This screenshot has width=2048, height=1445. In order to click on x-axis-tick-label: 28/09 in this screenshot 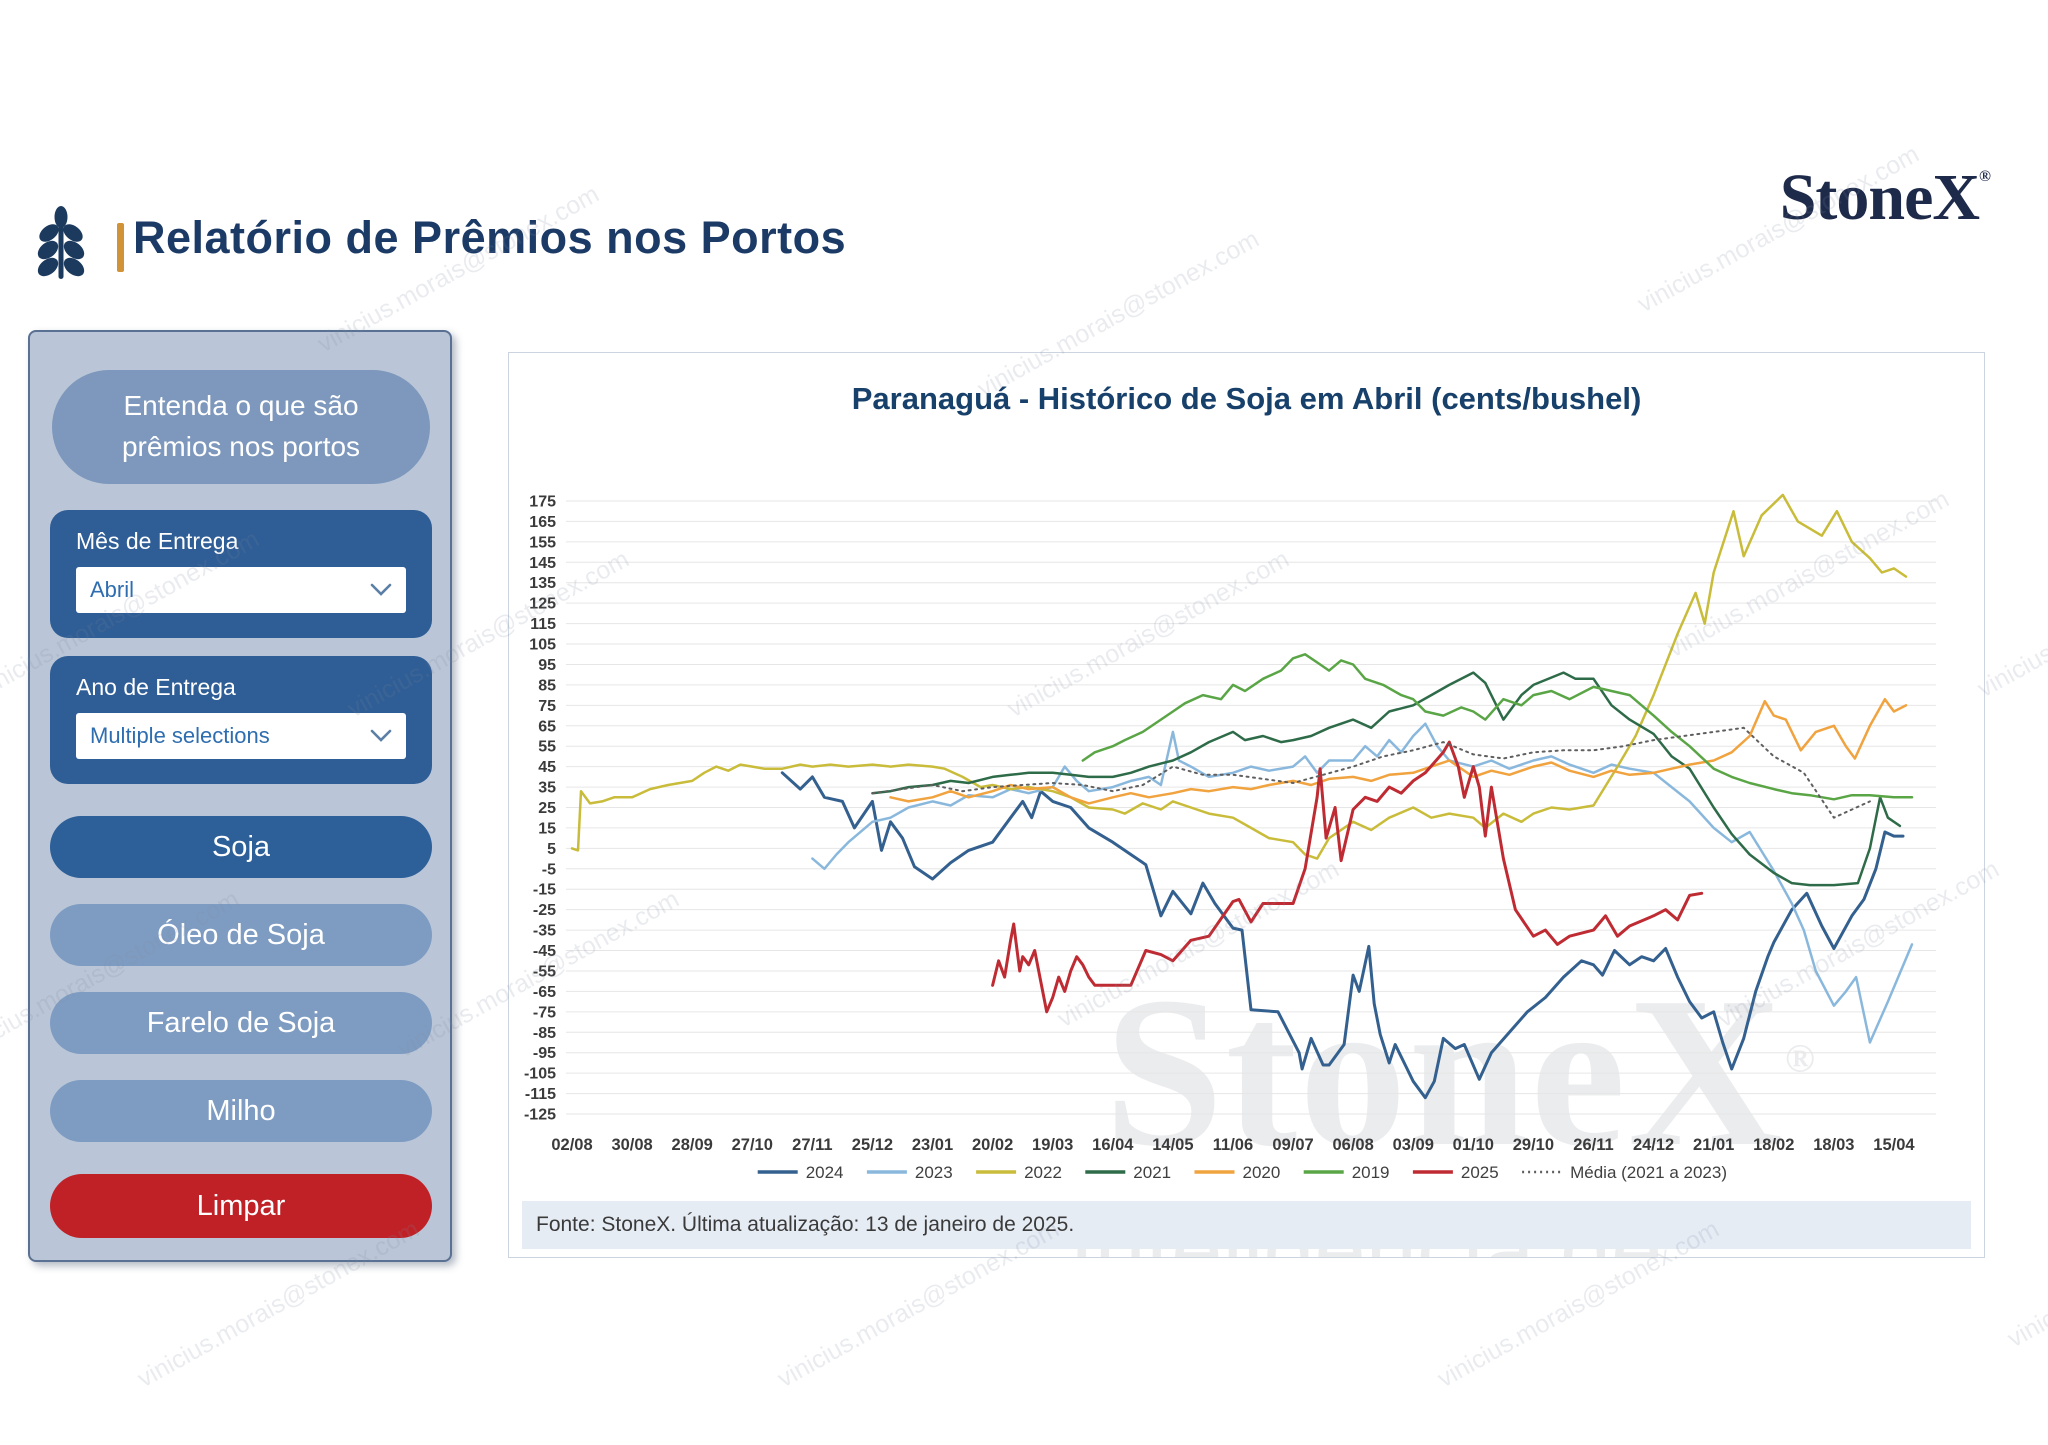, I will do `click(692, 1145)`.